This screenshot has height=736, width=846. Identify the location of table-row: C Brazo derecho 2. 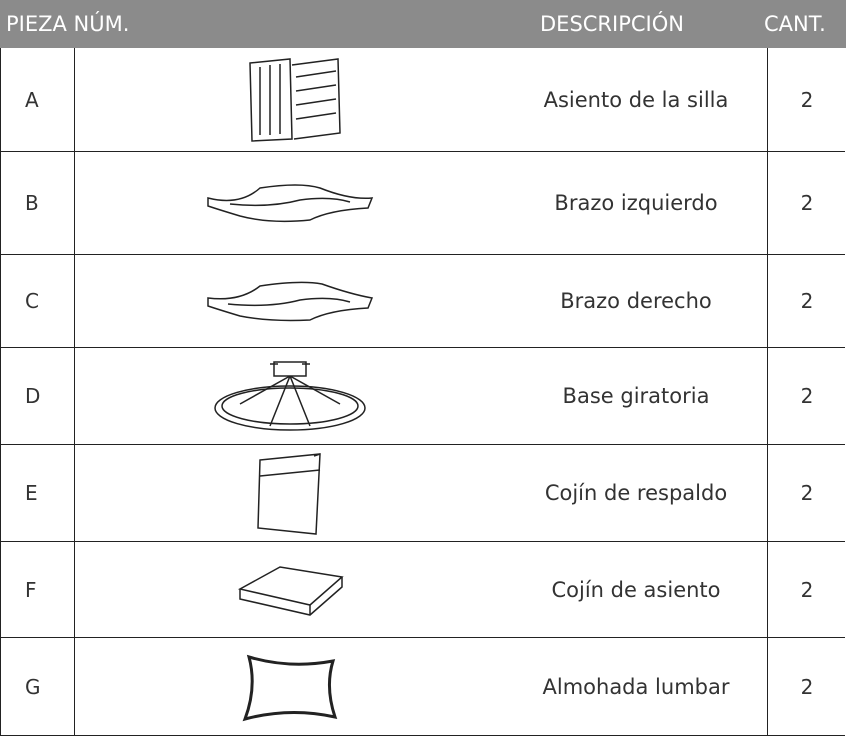
(422, 301).